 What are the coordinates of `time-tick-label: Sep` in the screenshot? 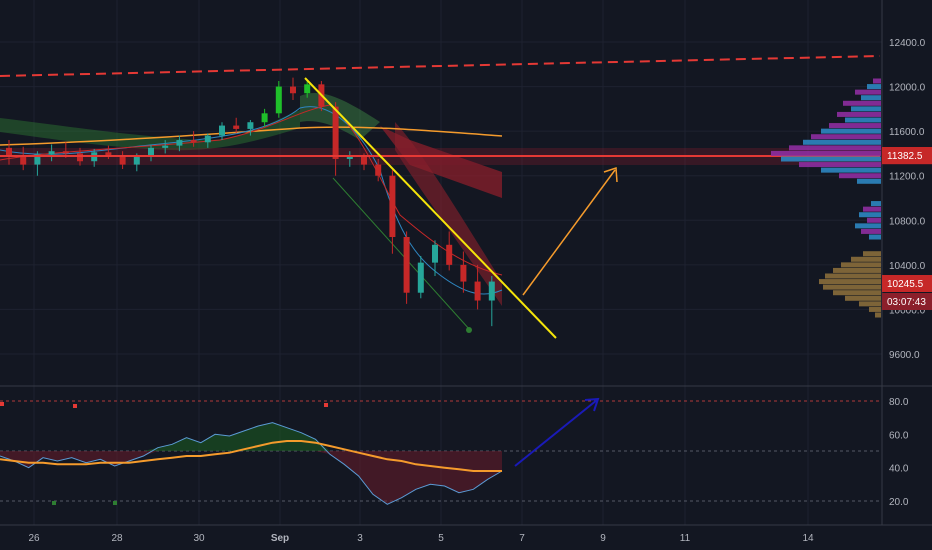 It's located at (280, 538).